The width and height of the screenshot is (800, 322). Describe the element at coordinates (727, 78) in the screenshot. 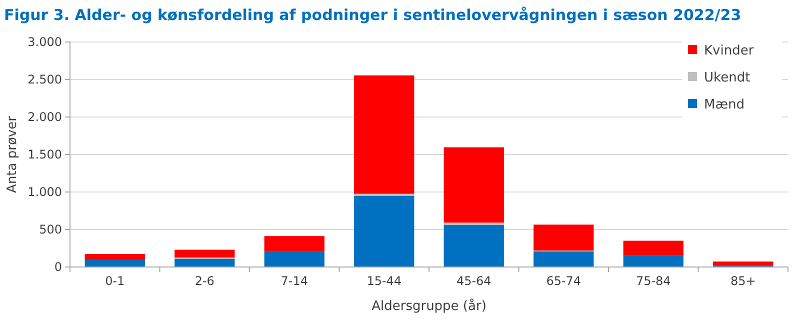

I see `legend-label: Ukendt` at that location.